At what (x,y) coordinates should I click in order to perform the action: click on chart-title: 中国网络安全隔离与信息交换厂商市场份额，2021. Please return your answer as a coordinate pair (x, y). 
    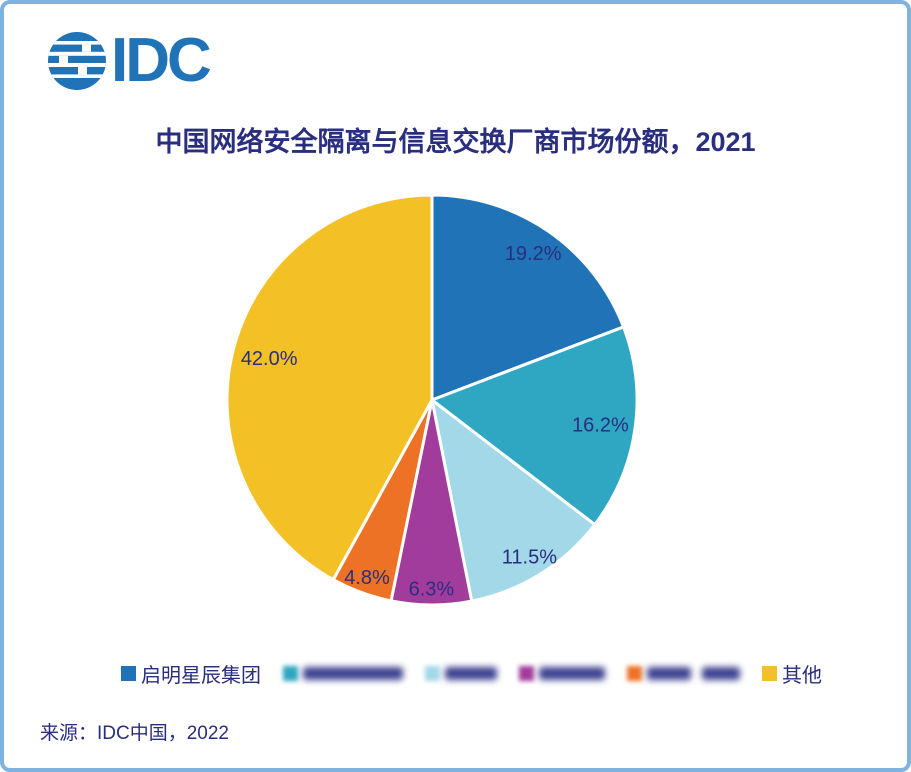
    Looking at the image, I should click on (455, 142).